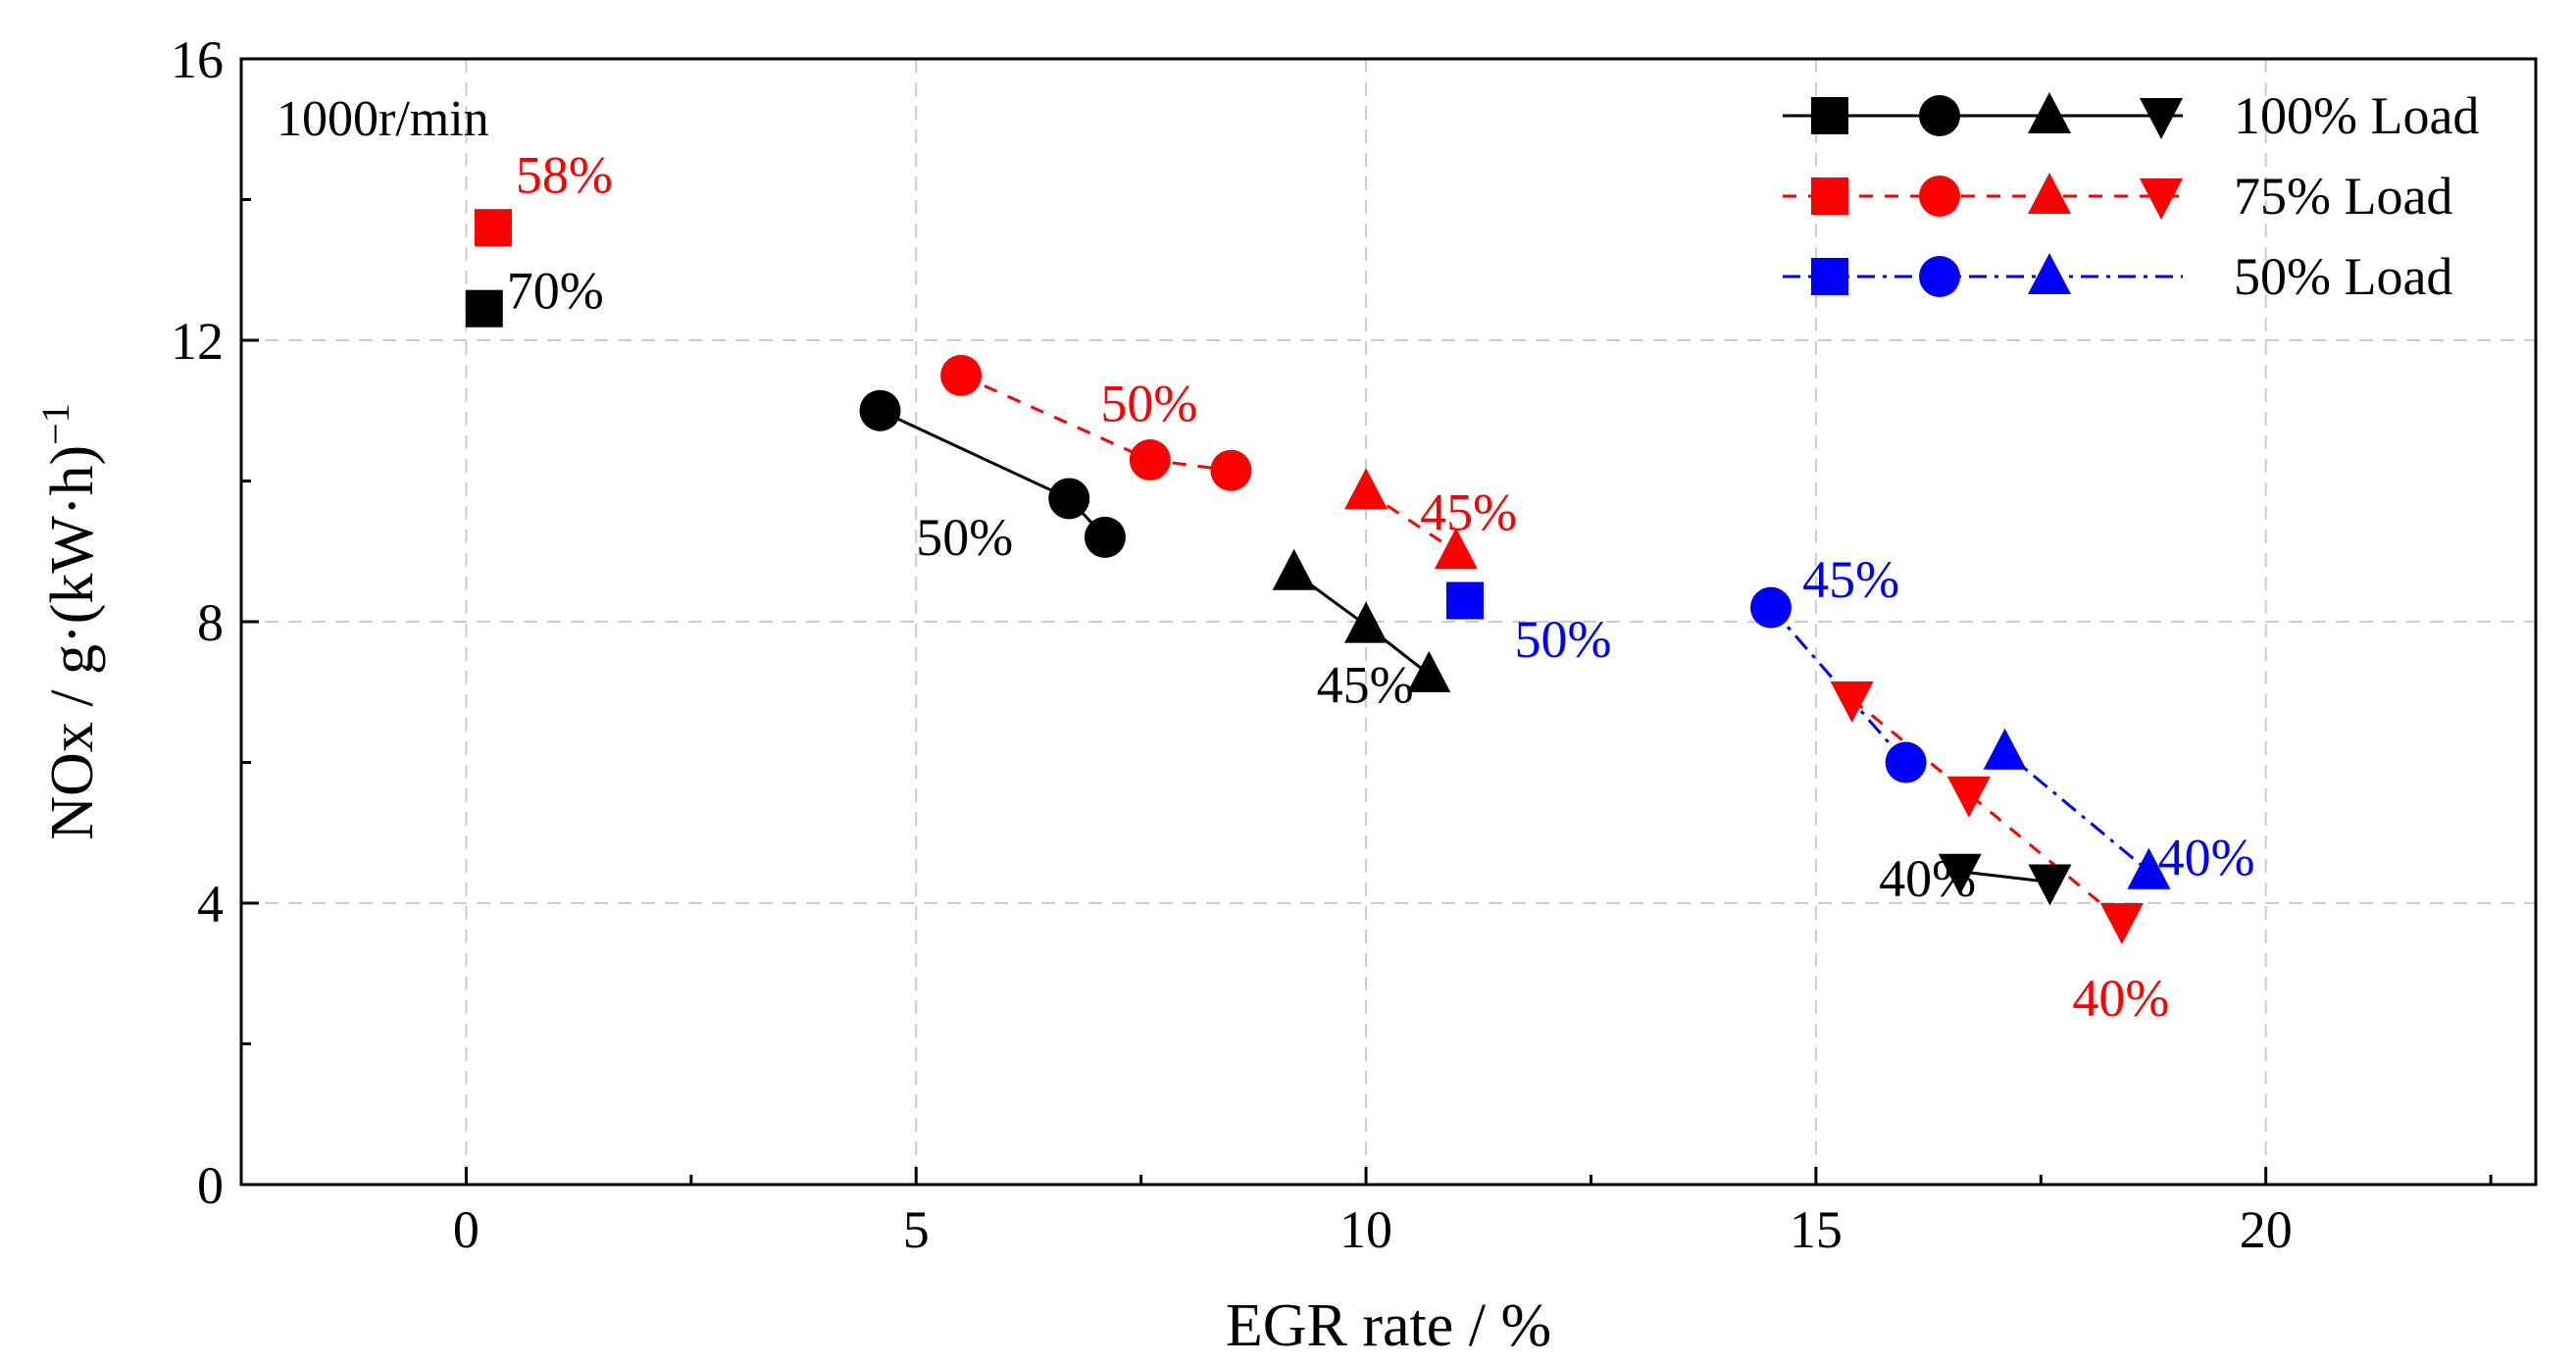  Describe the element at coordinates (493, 228) in the screenshot. I see `data-point-75-load-square` at that location.